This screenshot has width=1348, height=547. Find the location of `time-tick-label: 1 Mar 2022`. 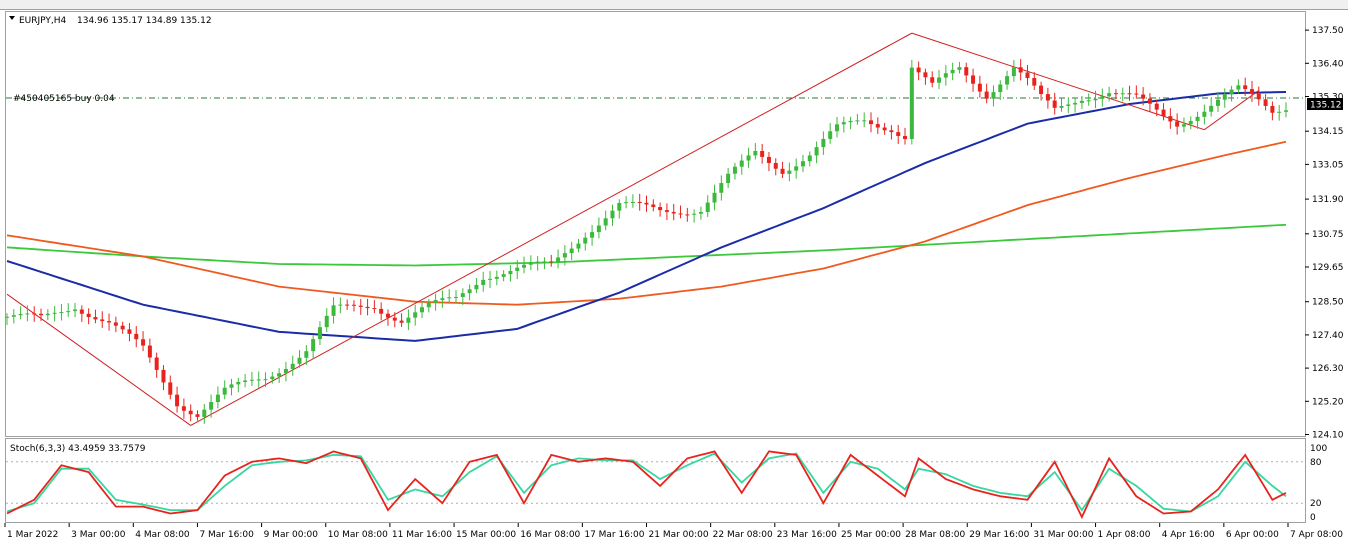

time-tick-label: 1 Mar 2022 is located at coordinates (32, 535).